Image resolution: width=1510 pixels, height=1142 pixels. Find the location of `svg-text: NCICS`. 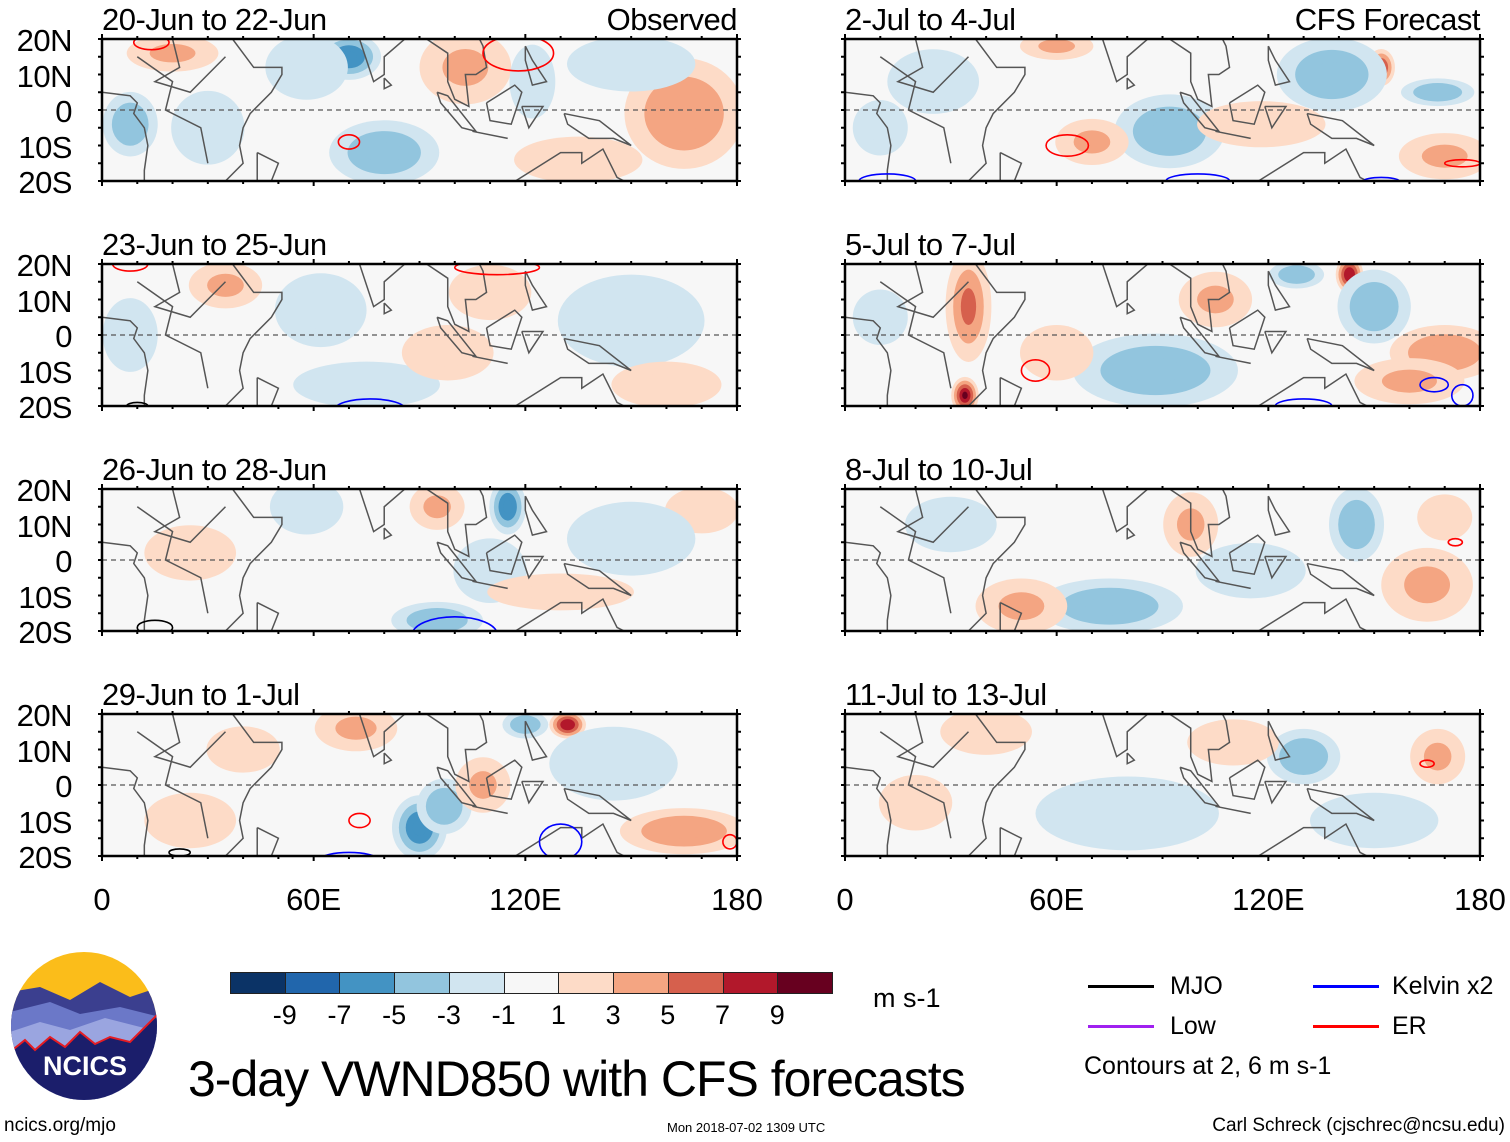

svg-text: NCICS is located at coordinates (85, 1066).